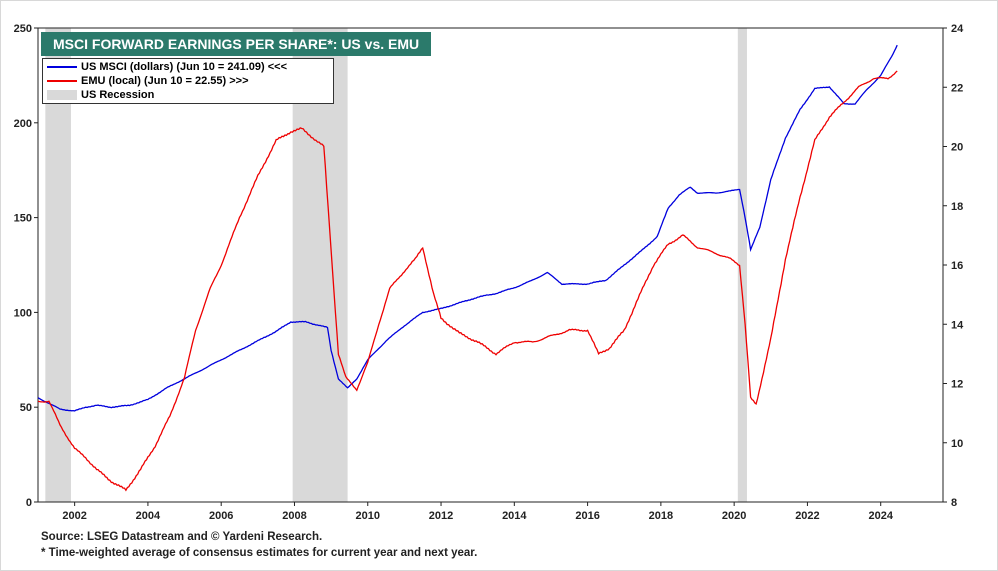 Image resolution: width=998 pixels, height=571 pixels. Describe the element at coordinates (148, 516) in the screenshot. I see `x-tick-label-1: 2004` at that location.